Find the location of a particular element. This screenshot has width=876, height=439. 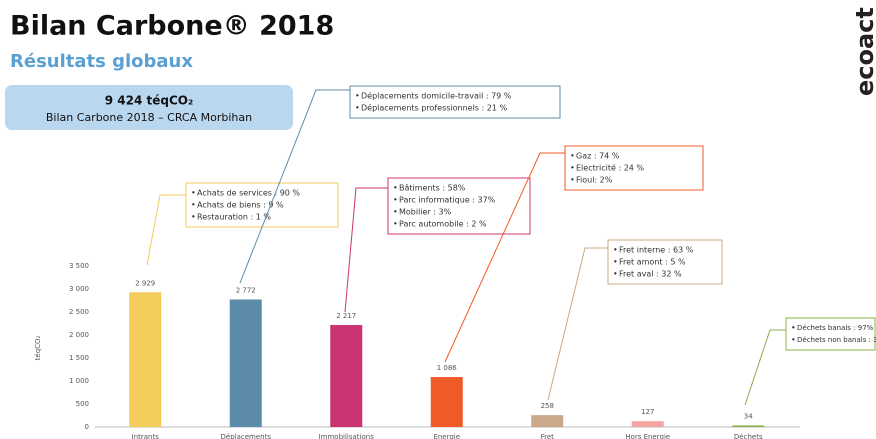

value-label: 2 929 is located at coordinates (145, 283).